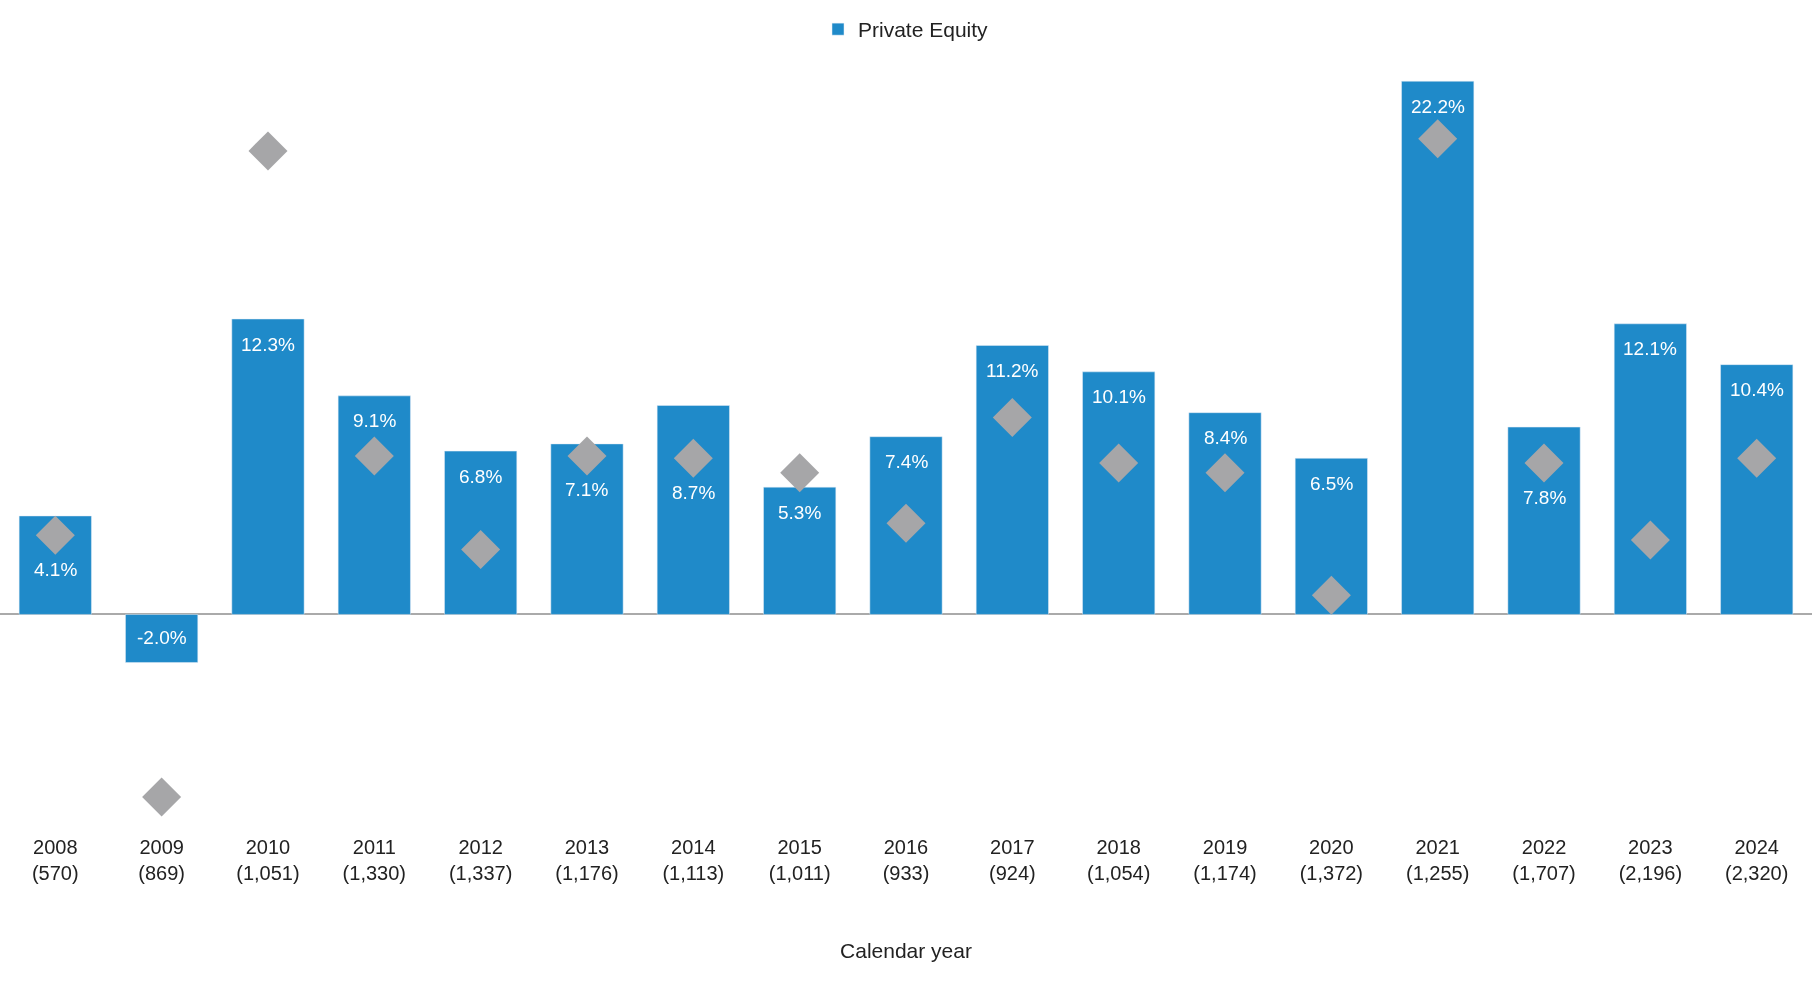 This screenshot has height=1003, width=1812. Describe the element at coordinates (800, 512) in the screenshot. I see `data-label: 5.3%` at that location.